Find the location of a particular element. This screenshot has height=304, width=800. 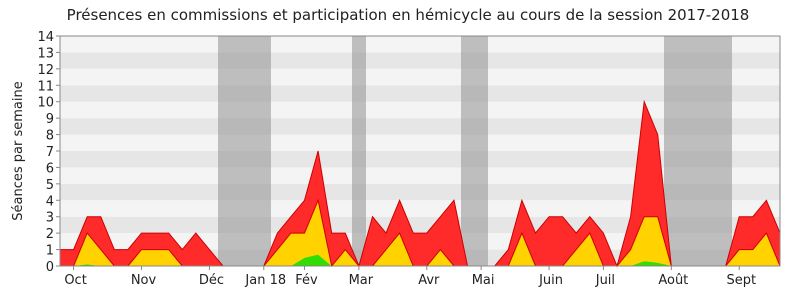

x-tick-label: Déc is located at coordinates (211, 280).